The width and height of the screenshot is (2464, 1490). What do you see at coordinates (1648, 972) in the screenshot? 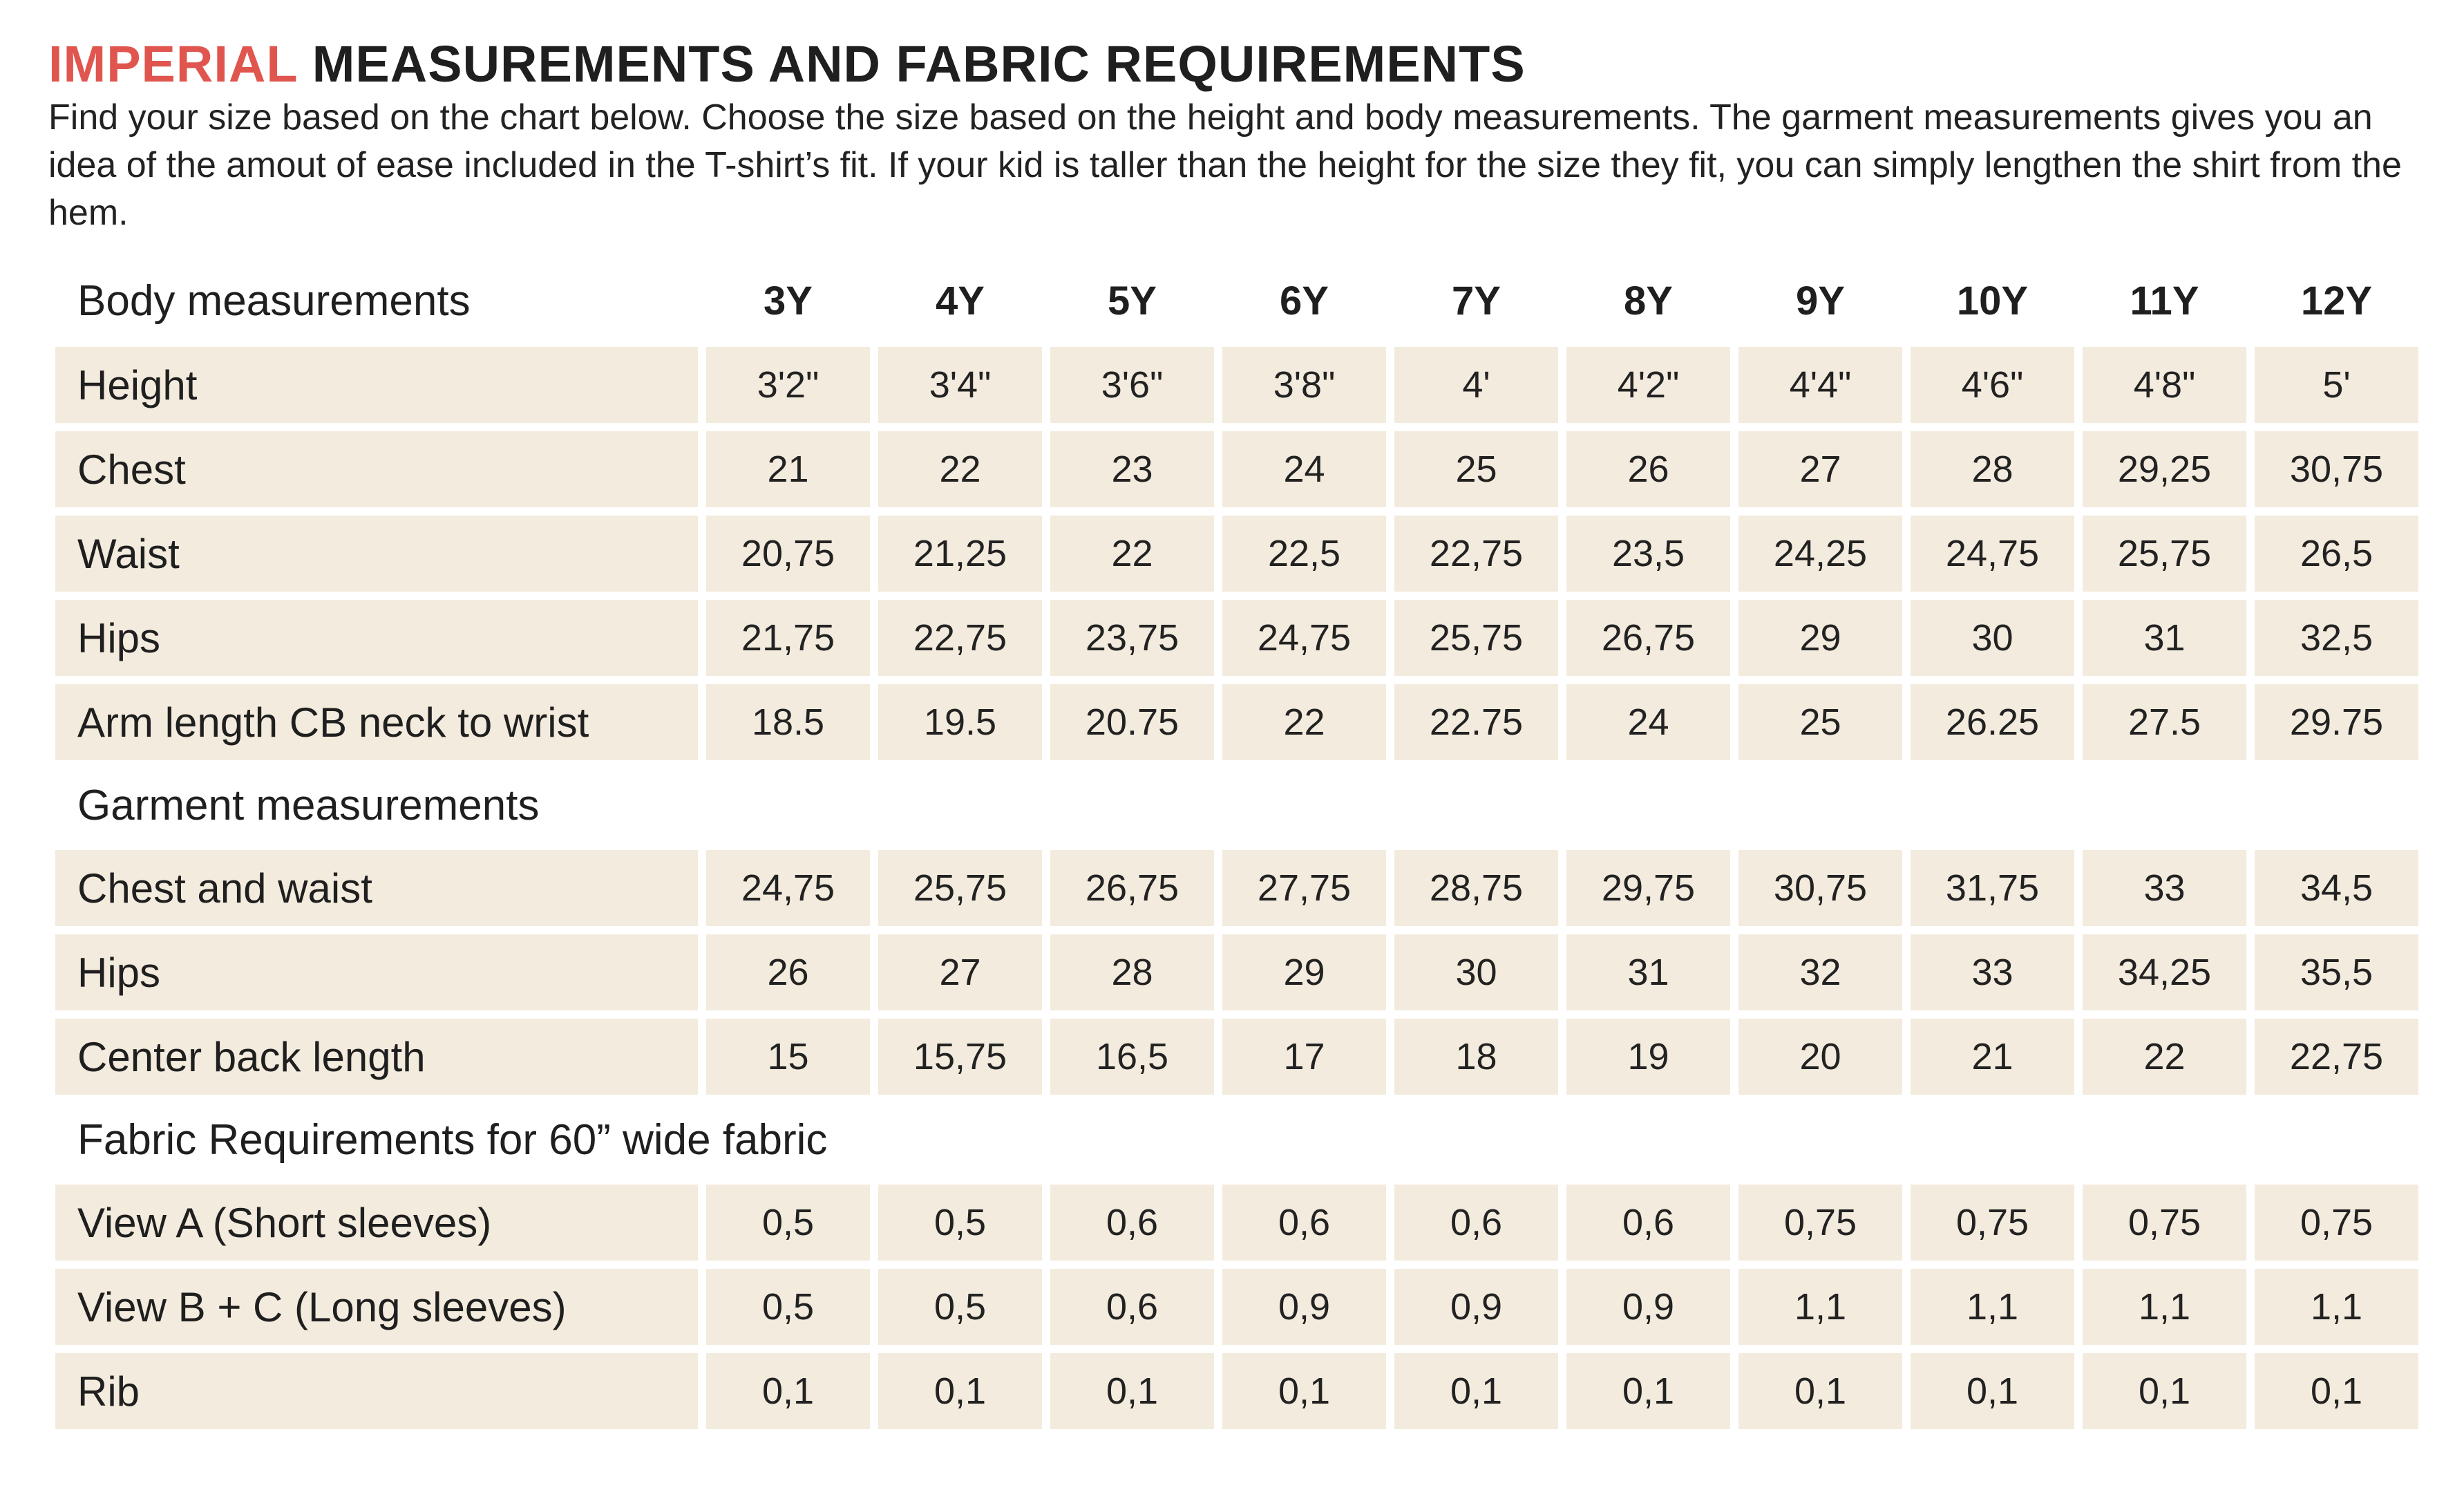
I see `value-cell: 31` at bounding box center [1648, 972].